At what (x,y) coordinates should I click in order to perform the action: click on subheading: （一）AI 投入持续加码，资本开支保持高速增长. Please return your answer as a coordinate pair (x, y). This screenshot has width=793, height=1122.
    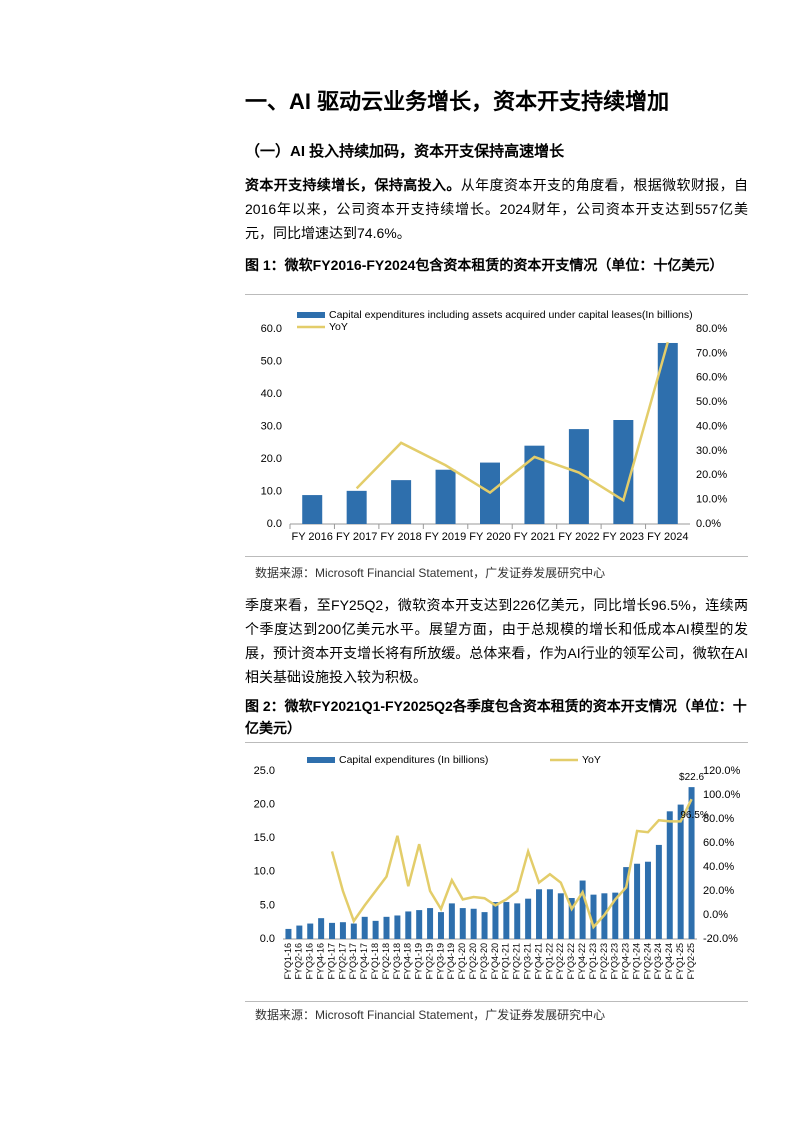
    Looking at the image, I should click on (405, 151).